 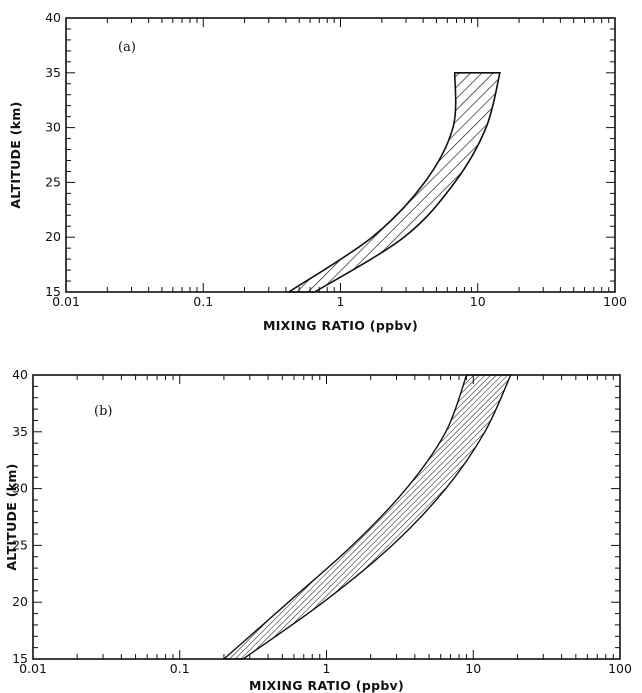 I want to click on y-axis-title-b: ALTITUDE (km), so click(x=11, y=516).